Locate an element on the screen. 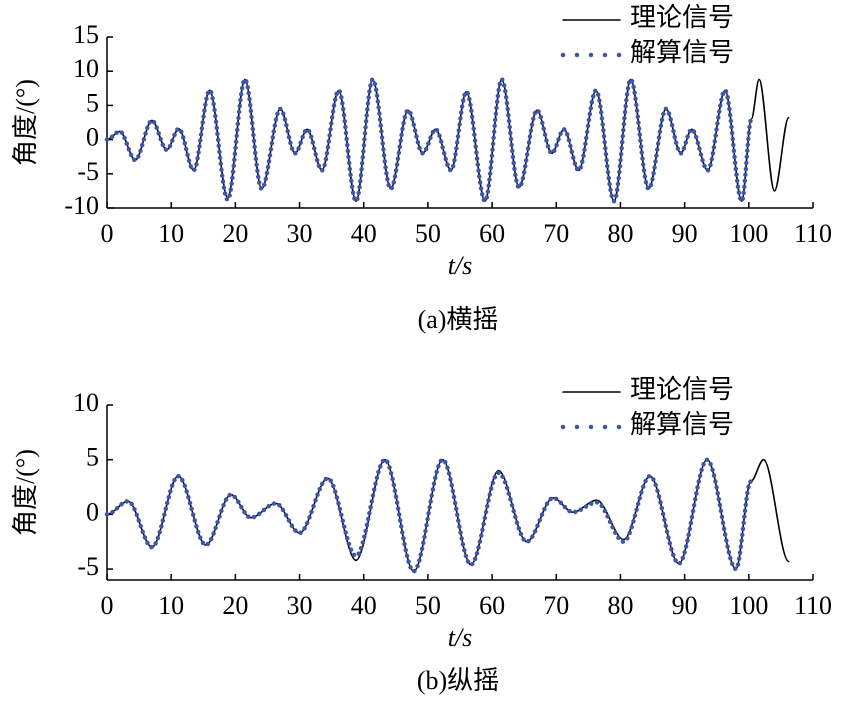  y-tick-label: -10 is located at coordinates (81, 205).